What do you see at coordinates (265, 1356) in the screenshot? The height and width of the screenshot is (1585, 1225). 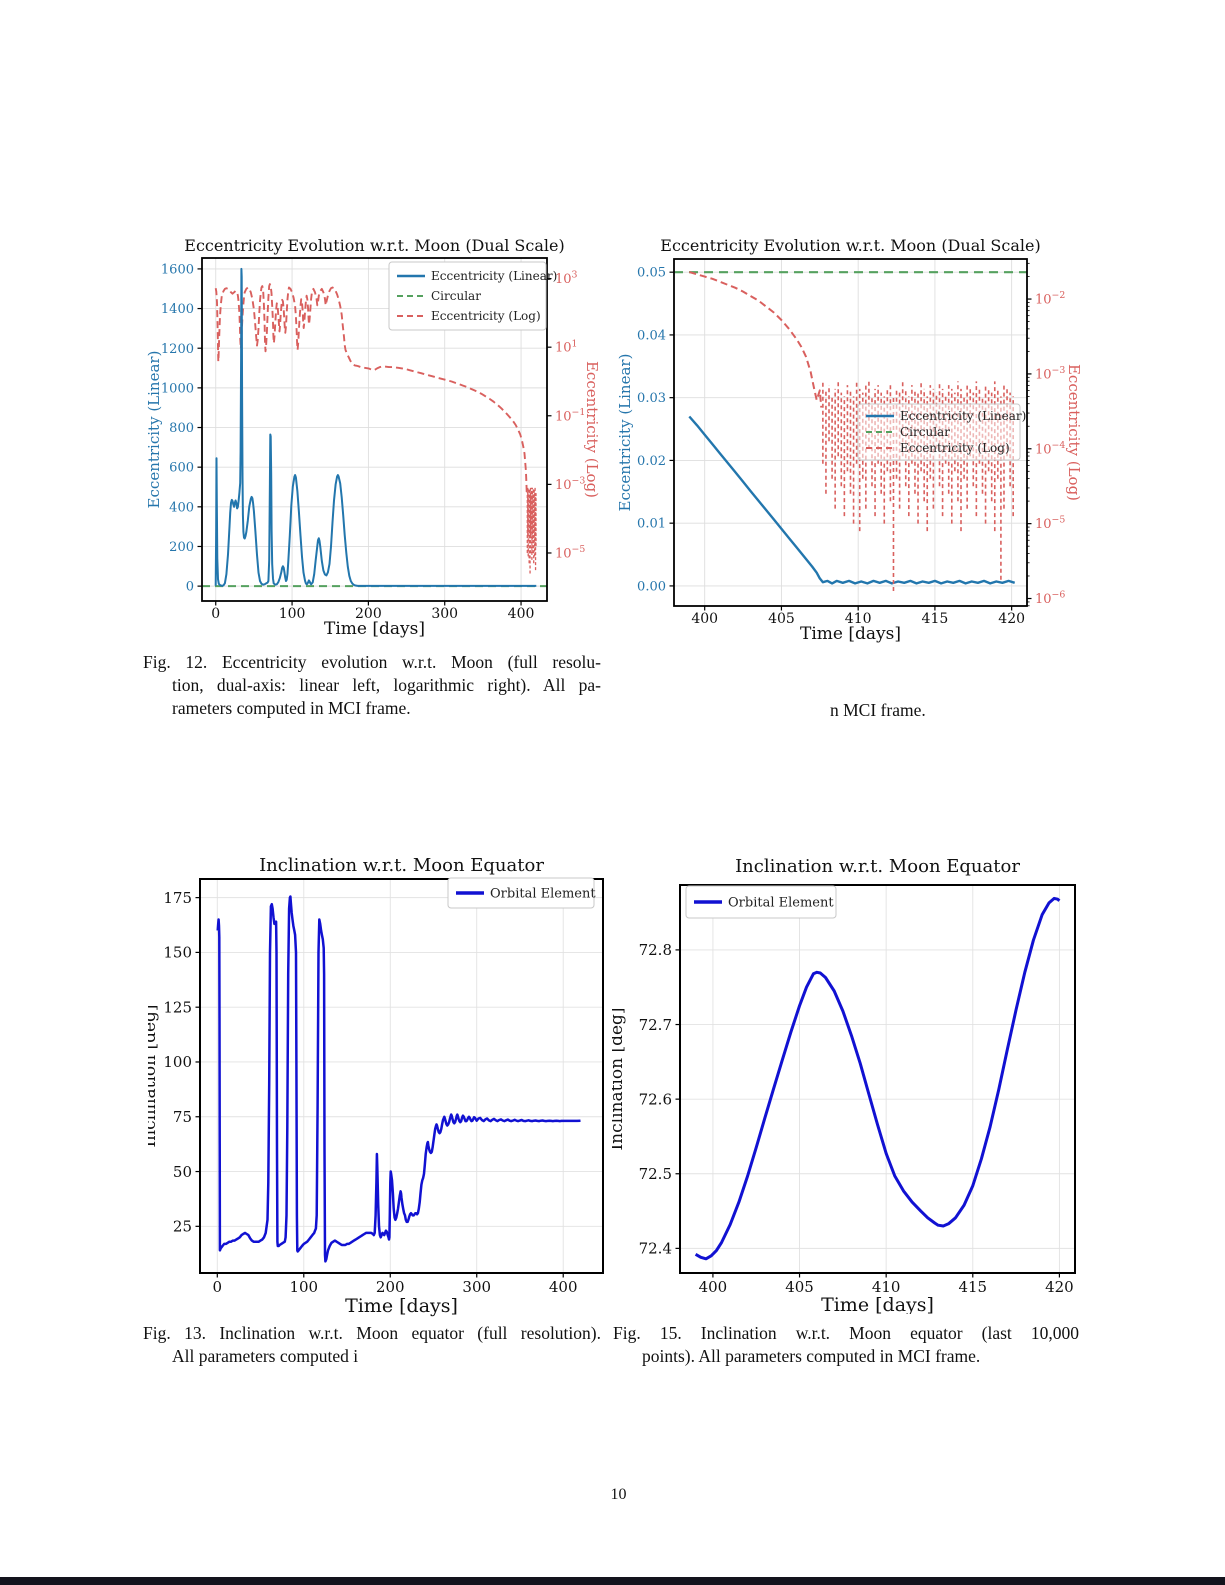 I see `caption-line: All parameters computed i` at bounding box center [265, 1356].